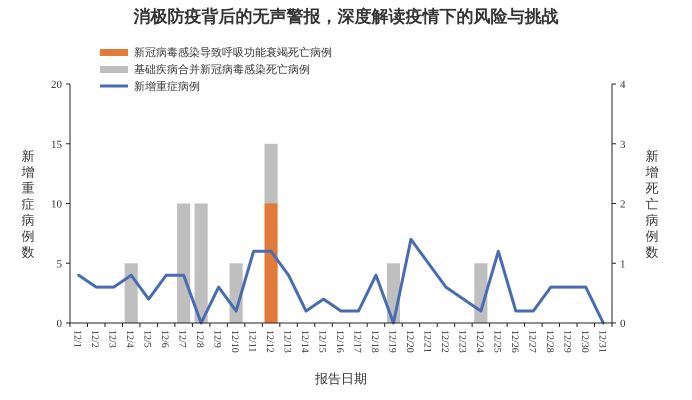 Image resolution: width=692 pixels, height=400 pixels. Describe the element at coordinates (623, 85) in the screenshot. I see `y2-tick-label: 4` at that location.